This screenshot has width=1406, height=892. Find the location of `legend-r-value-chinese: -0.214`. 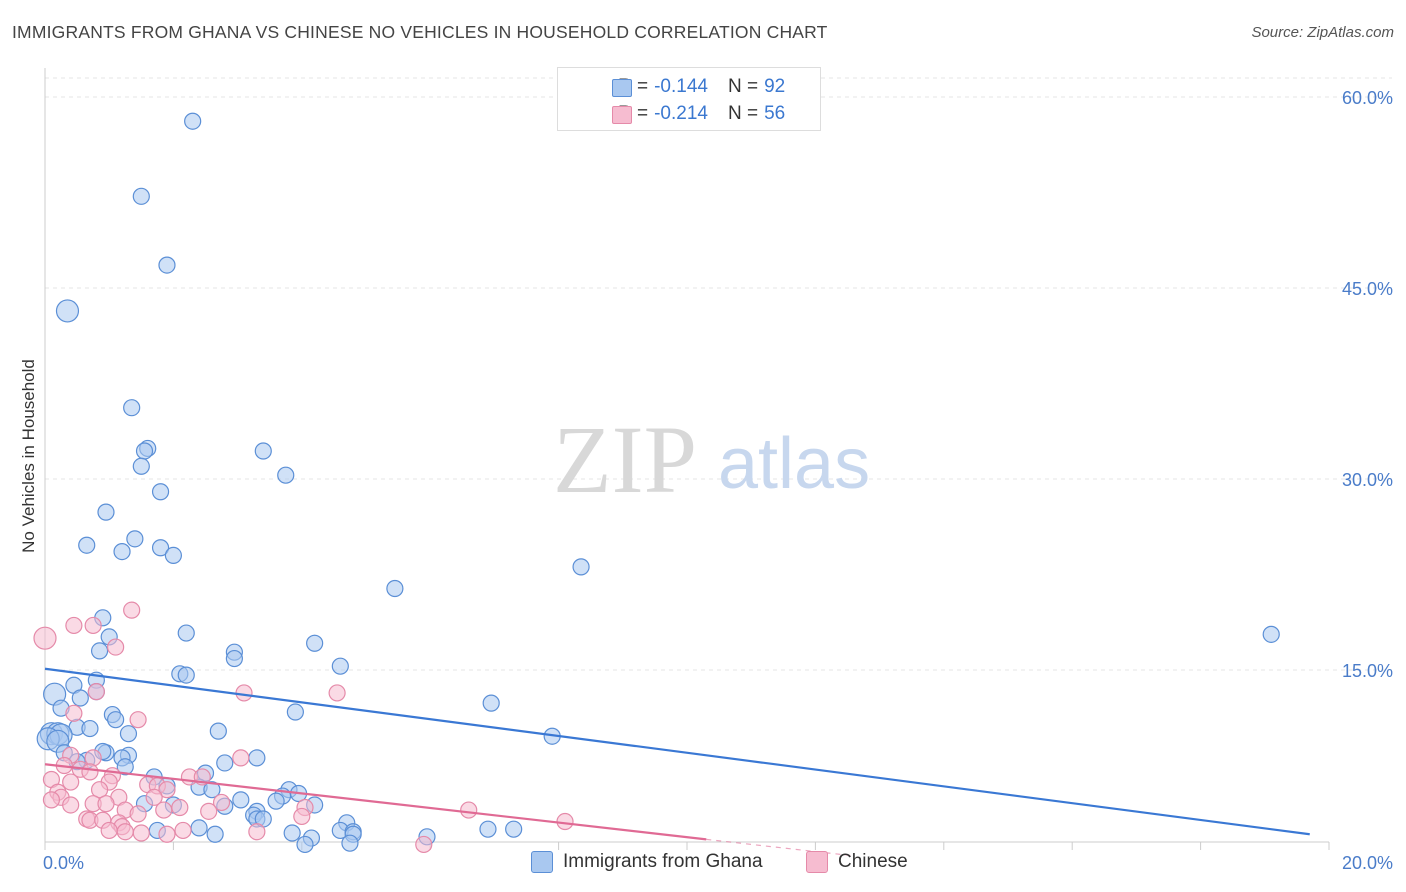

legend-r-value-chinese: -0.214 is located at coordinates (681, 113).